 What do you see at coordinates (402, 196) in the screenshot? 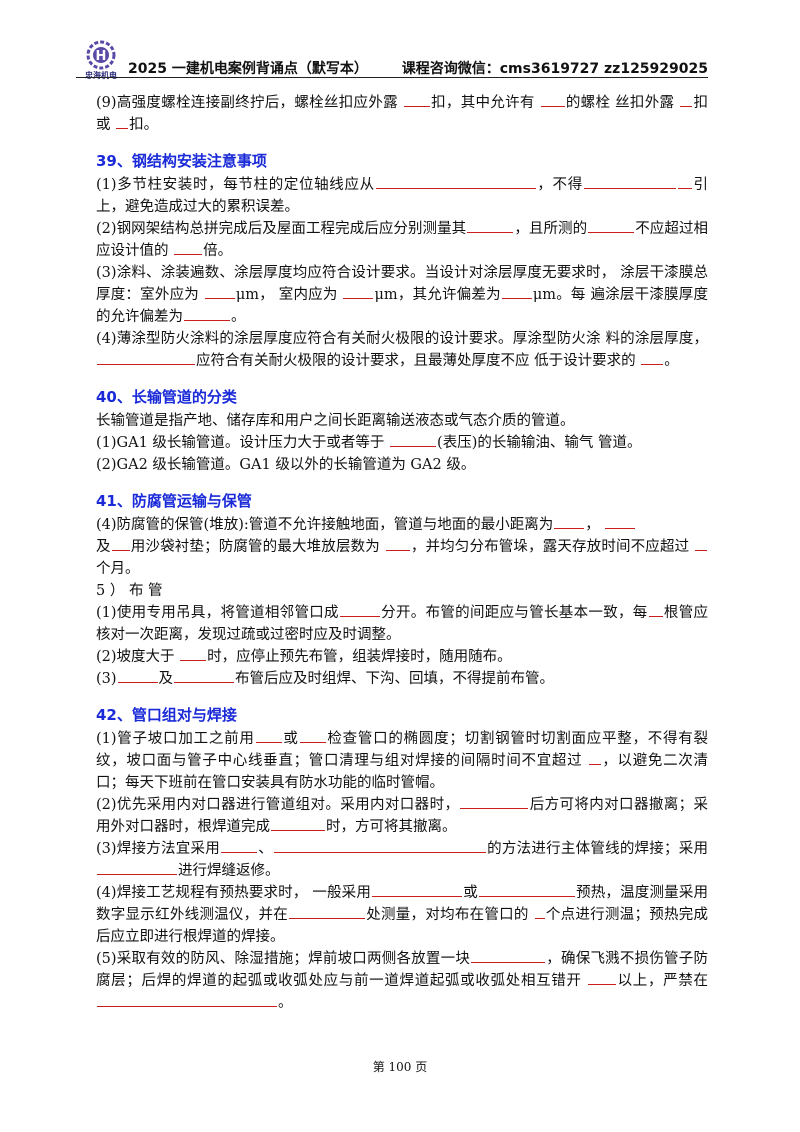
I see `s39-item-1: (1)多节柱安装时，每节柱的定位轴线应从 ，不得 引上，避免造成过大的累积误差。` at bounding box center [402, 196].